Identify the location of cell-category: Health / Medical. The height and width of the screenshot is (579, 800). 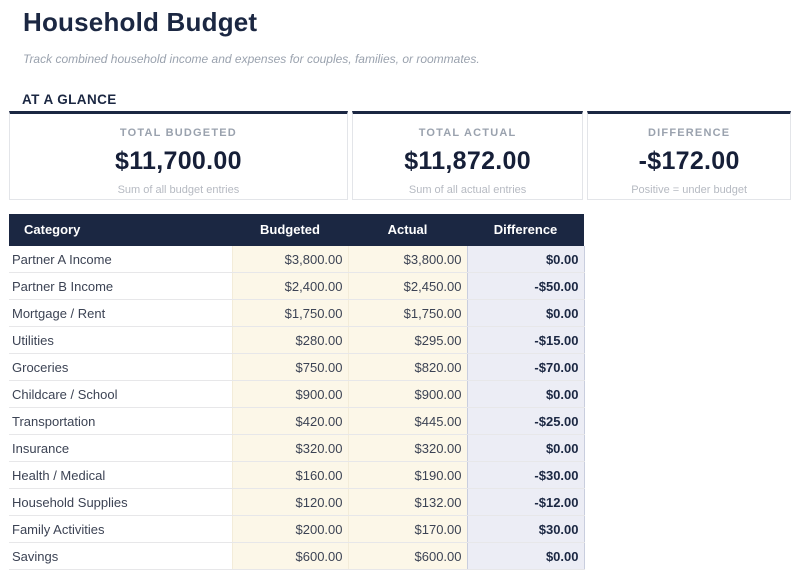
(120, 475).